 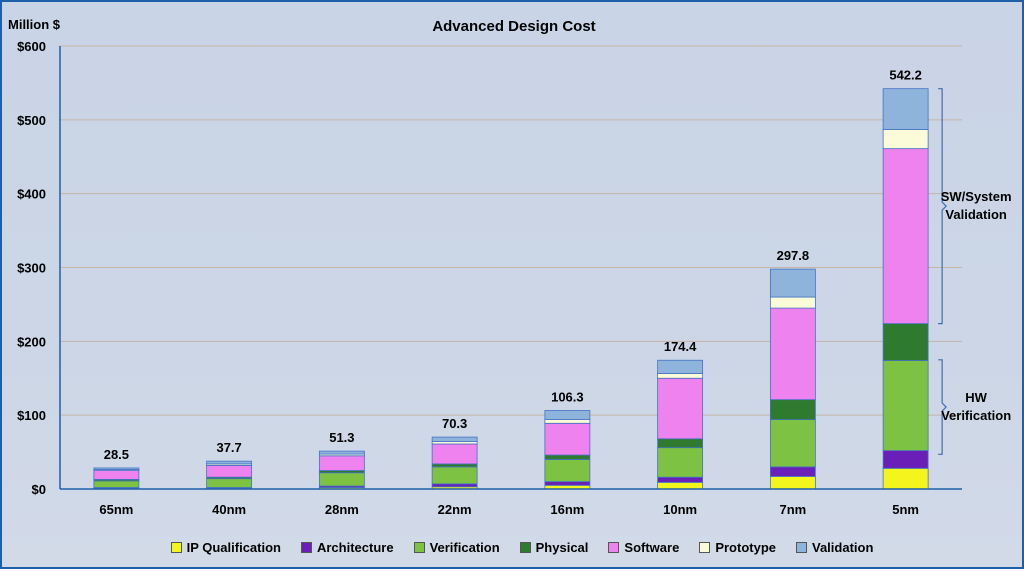 I want to click on annotation-label: Validation, so click(x=975, y=214).